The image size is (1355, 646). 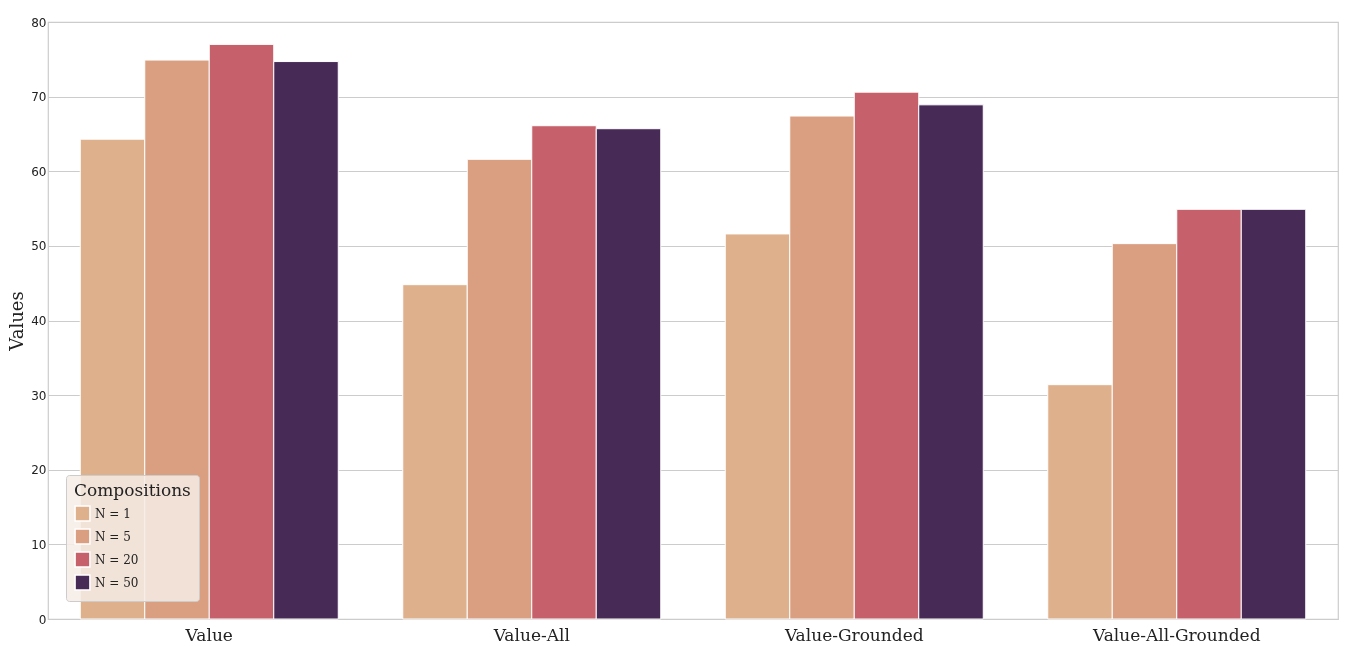 I want to click on legend-label: N = 50, so click(x=117, y=582).